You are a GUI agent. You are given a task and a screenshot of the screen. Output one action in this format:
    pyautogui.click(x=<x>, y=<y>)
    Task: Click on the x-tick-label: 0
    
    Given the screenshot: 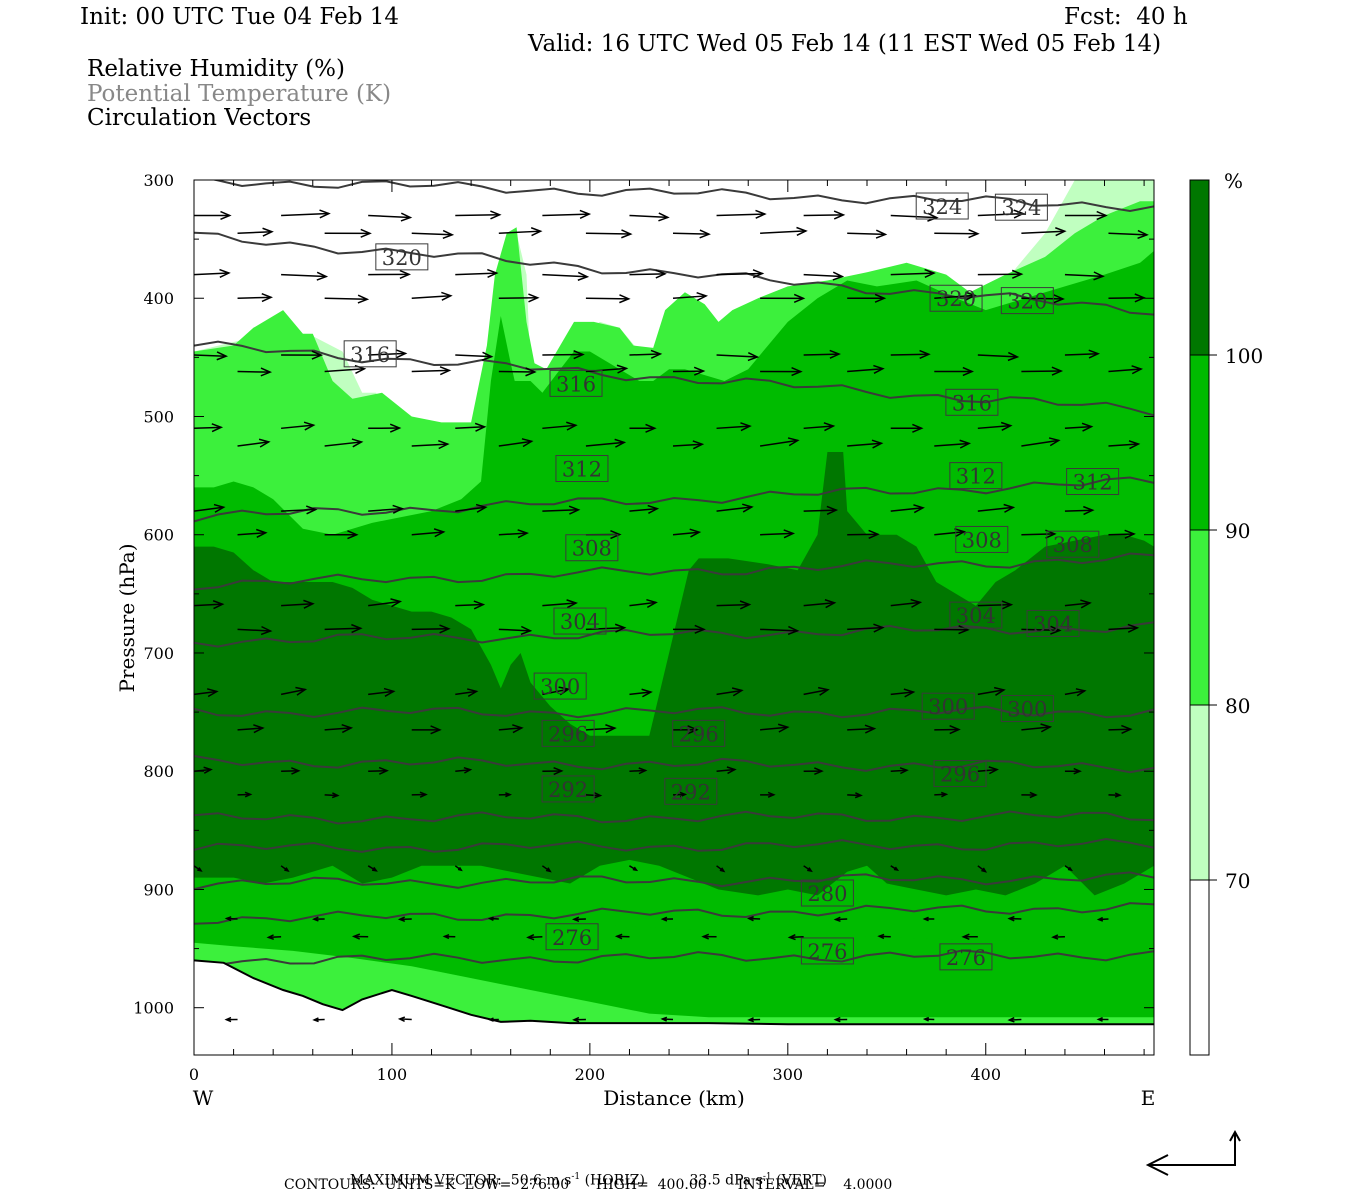 What is the action you would take?
    pyautogui.click(x=194, y=1074)
    